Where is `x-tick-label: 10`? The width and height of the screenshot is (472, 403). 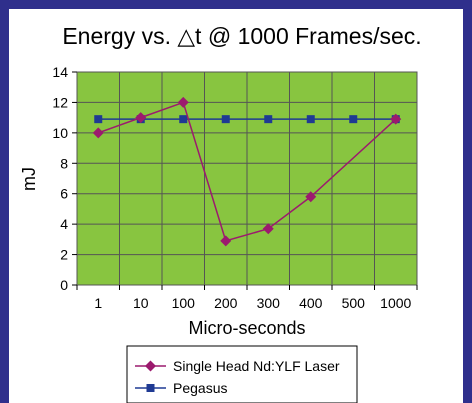
x-tick-label: 10 is located at coordinates (141, 303).